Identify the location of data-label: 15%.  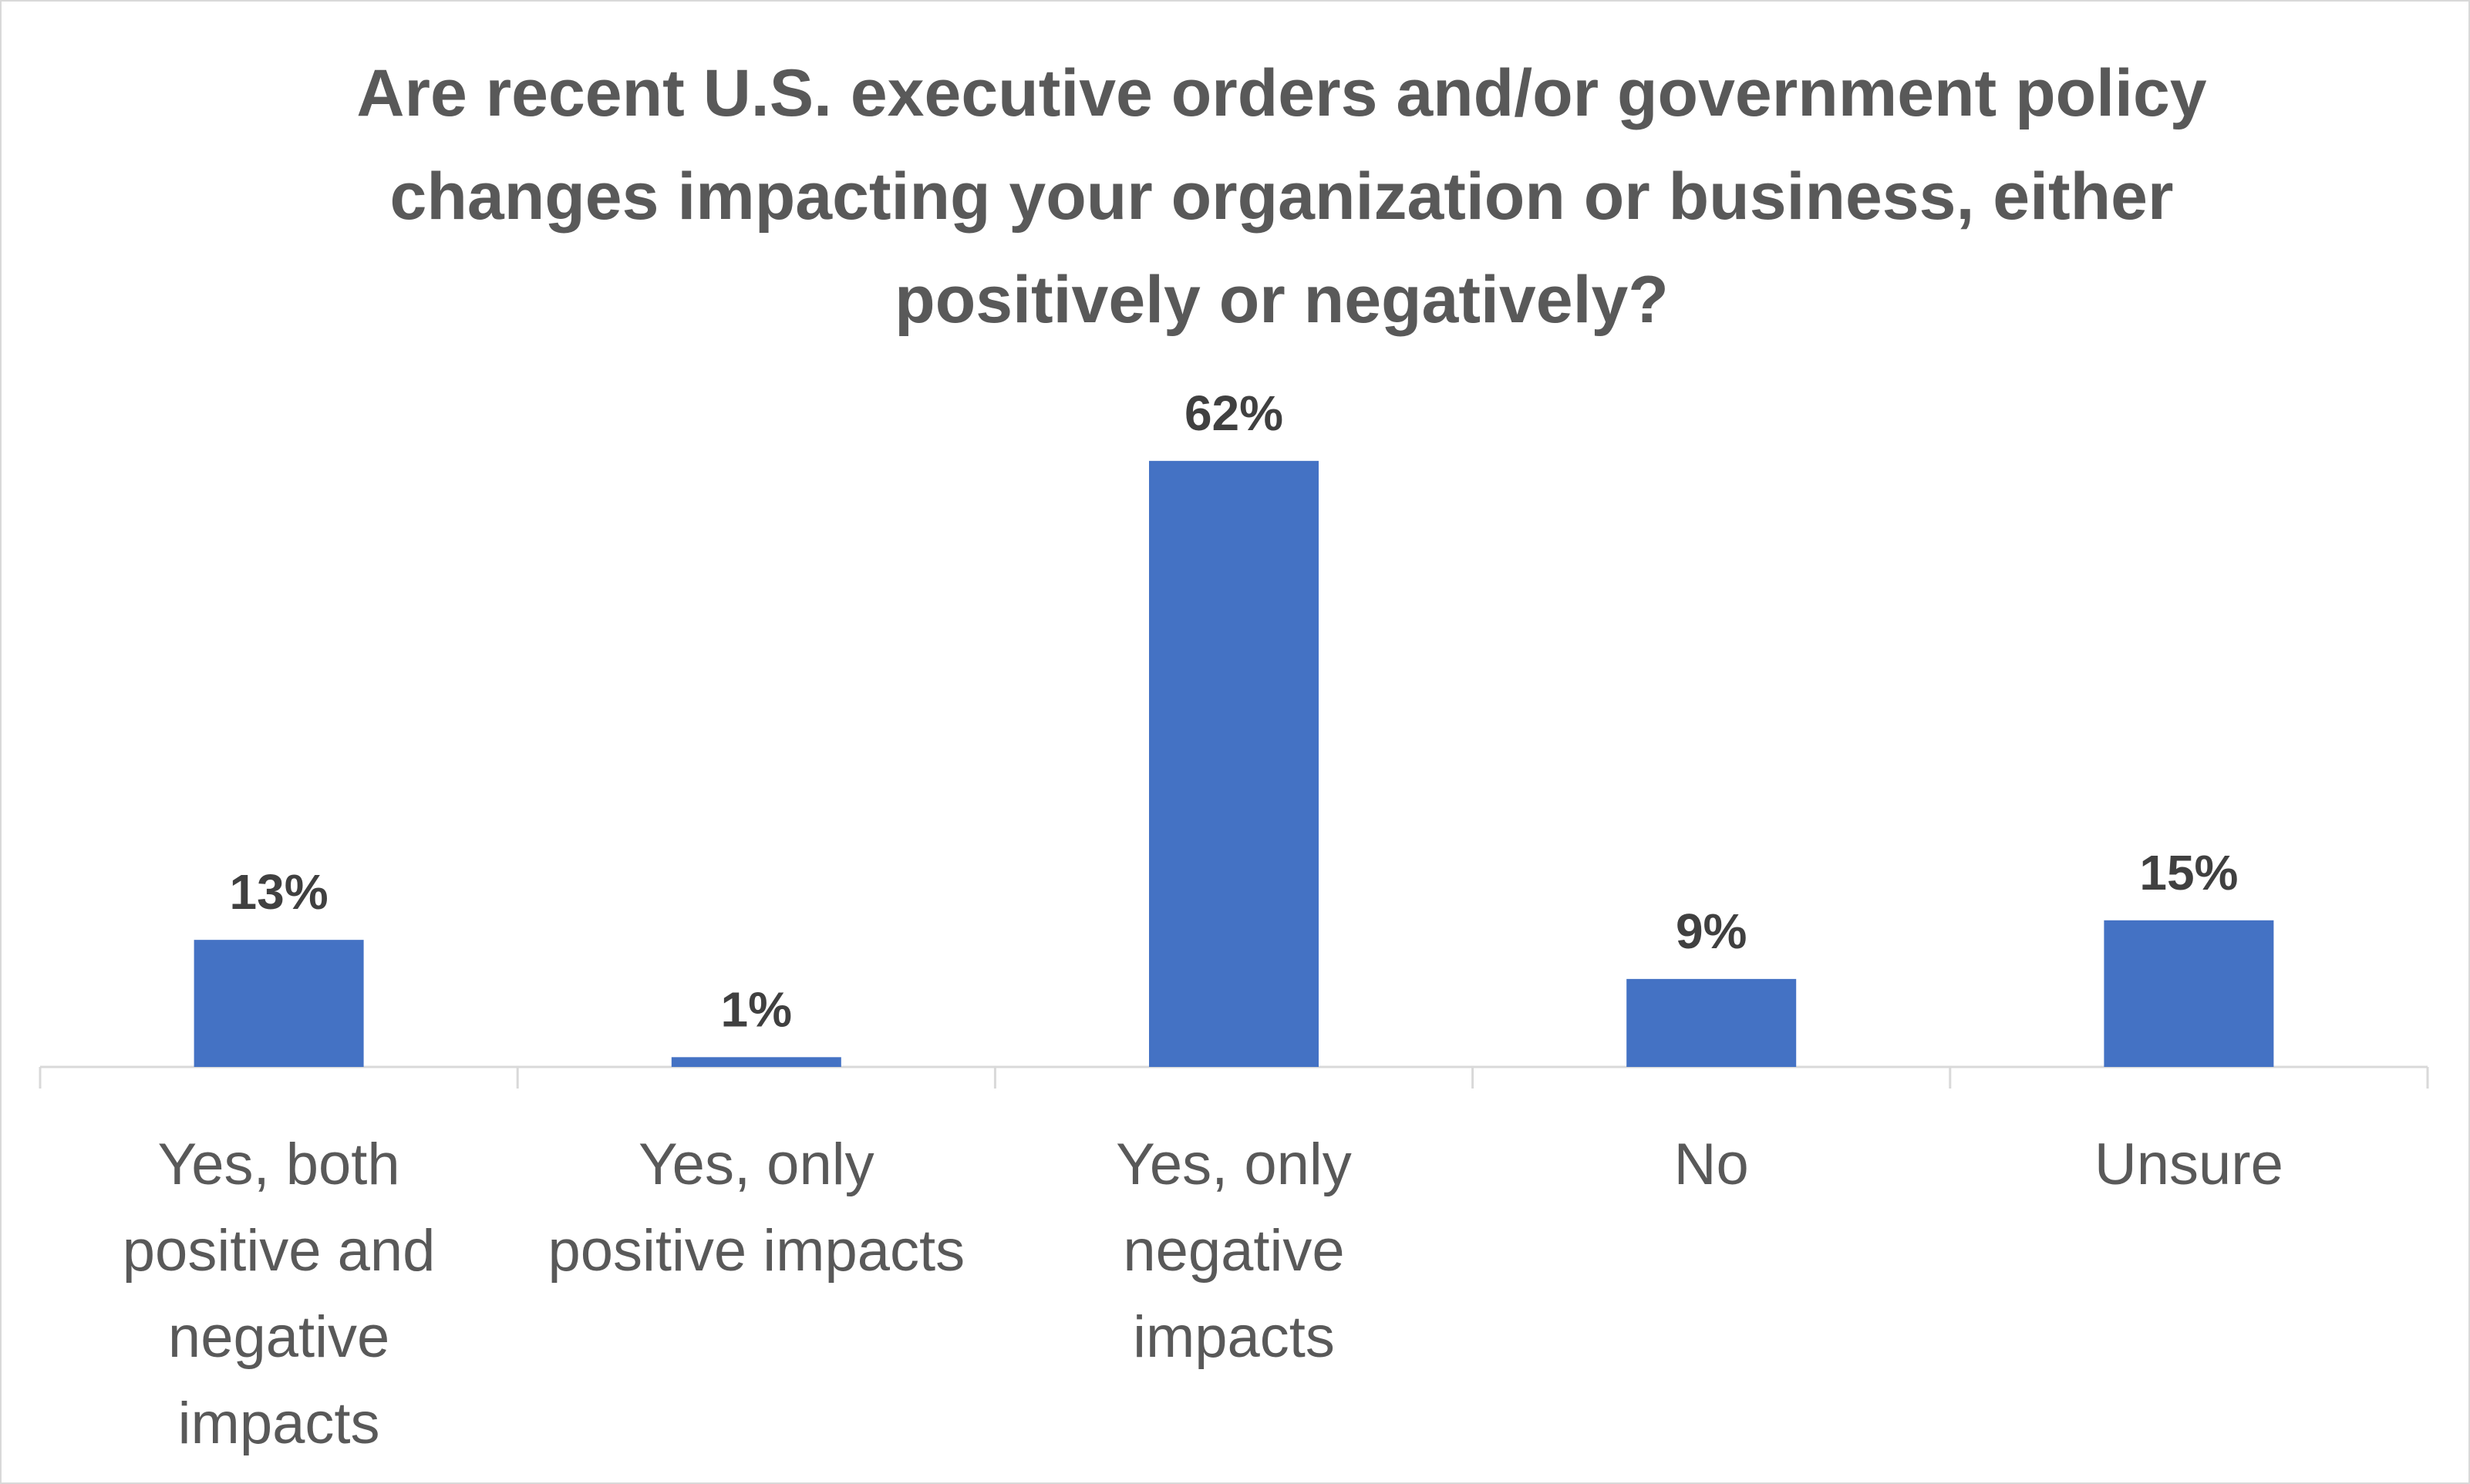
(2188, 872).